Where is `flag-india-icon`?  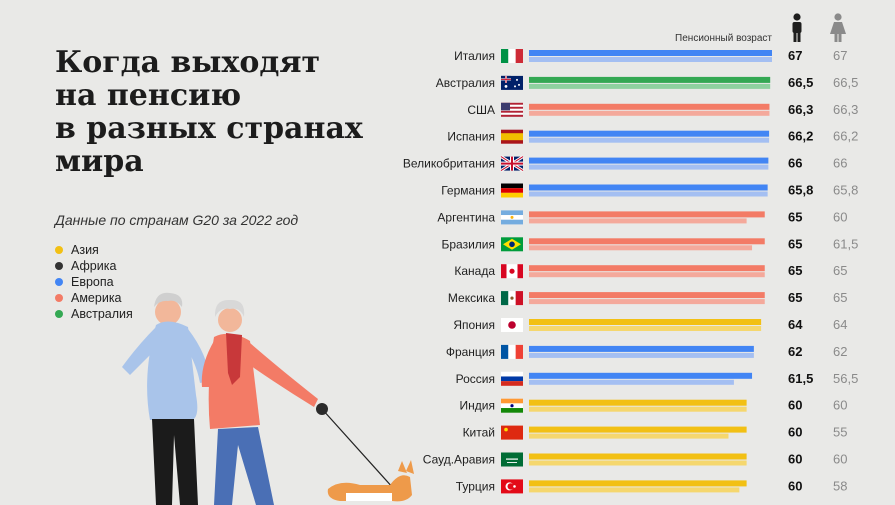 flag-india-icon is located at coordinates (512, 405).